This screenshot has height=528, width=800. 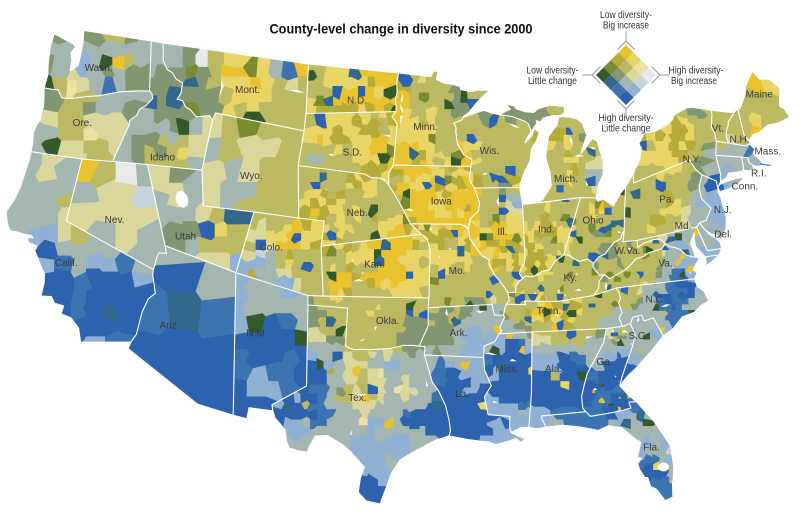 What do you see at coordinates (637, 336) in the screenshot?
I see `state-label-sc: S.C.` at bounding box center [637, 336].